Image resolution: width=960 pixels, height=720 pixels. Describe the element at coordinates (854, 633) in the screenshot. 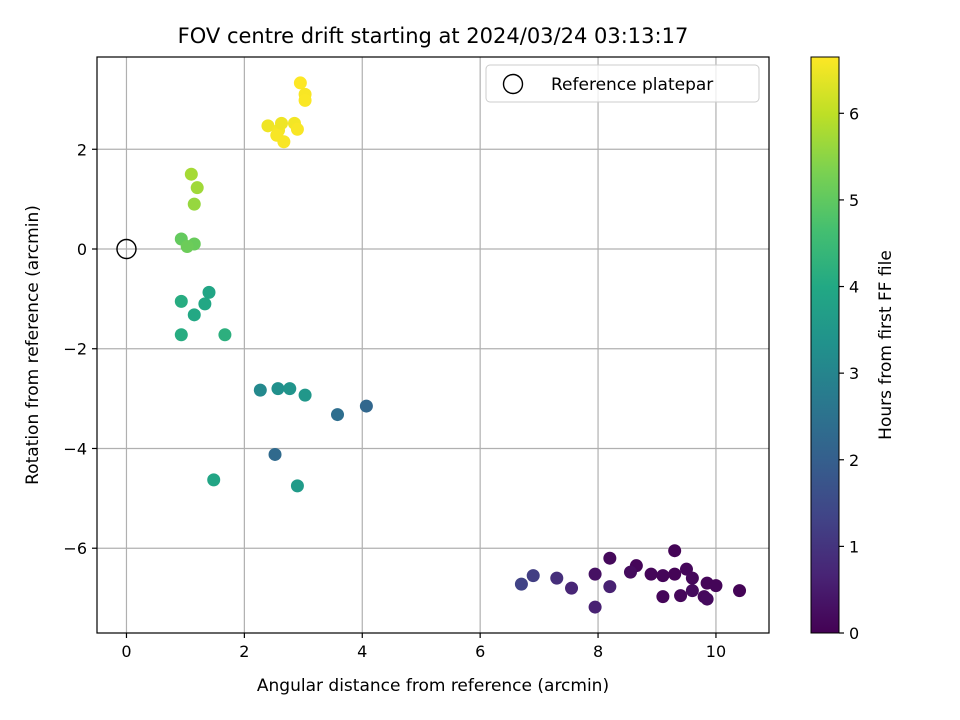

I see `colorbar-tick-label: 0` at that location.